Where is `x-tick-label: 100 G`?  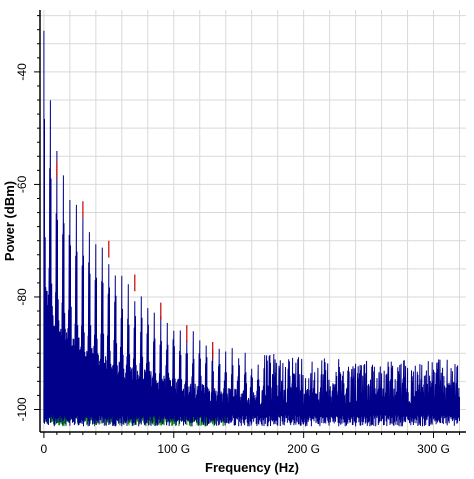 x-tick-label: 100 G is located at coordinates (173, 449).